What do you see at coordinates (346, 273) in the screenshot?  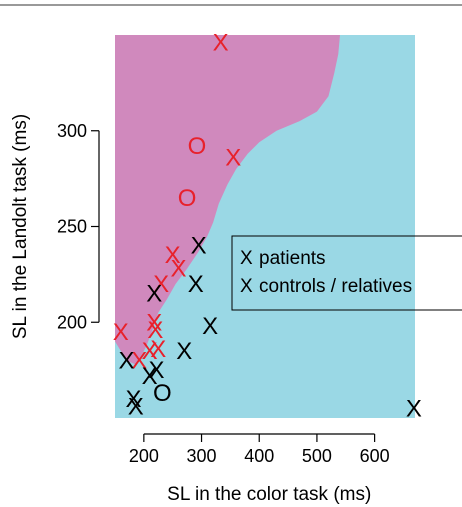 I see `legend-box` at bounding box center [346, 273].